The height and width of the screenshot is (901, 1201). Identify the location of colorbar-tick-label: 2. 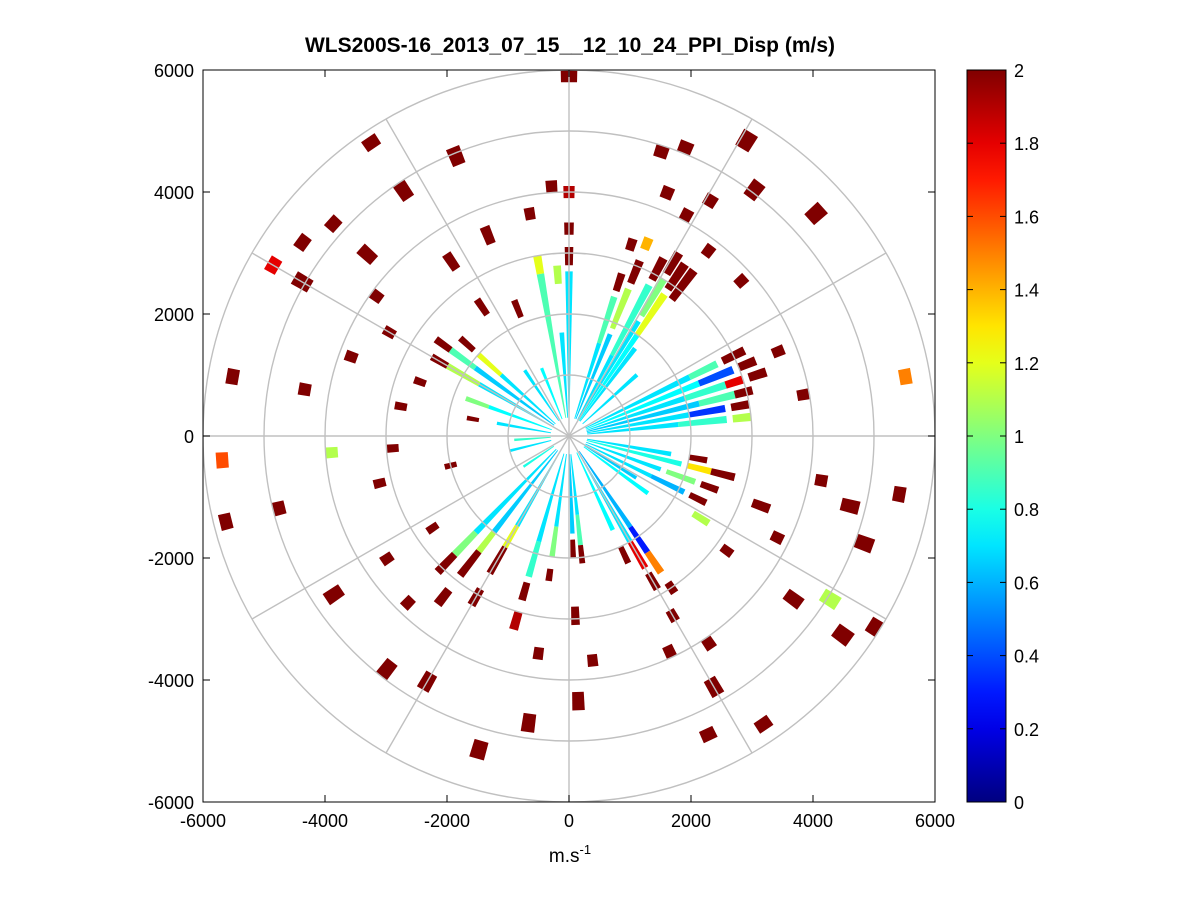
(1019, 71).